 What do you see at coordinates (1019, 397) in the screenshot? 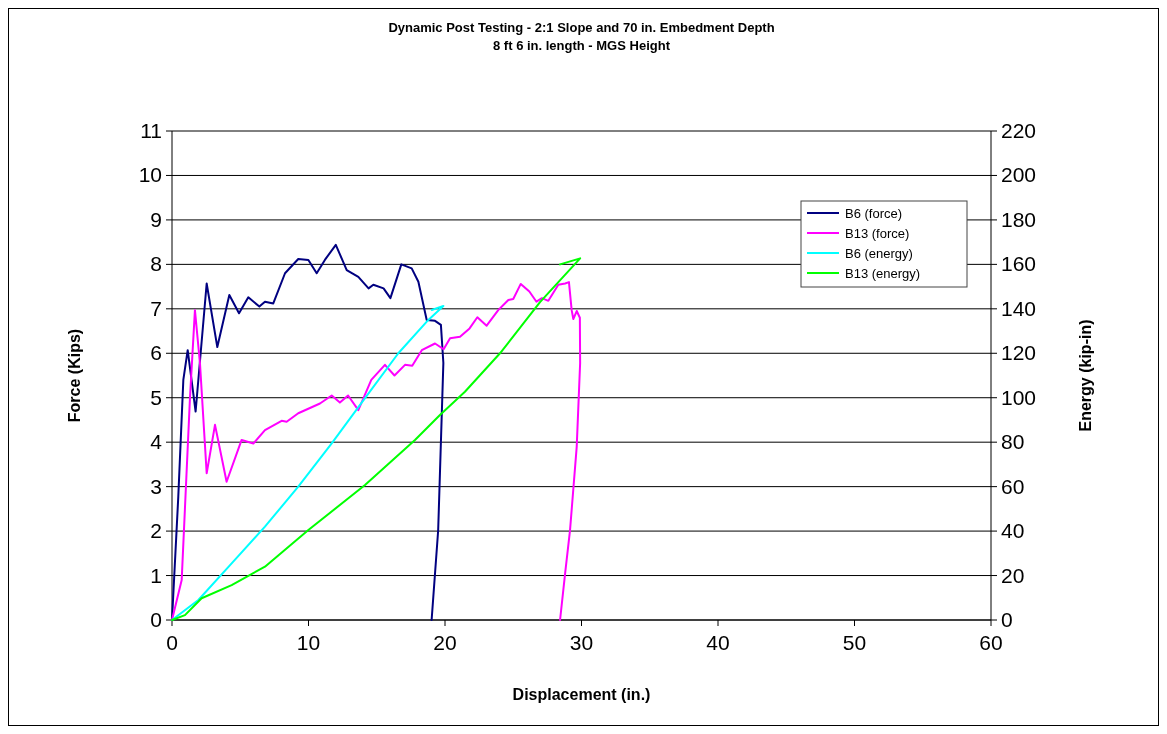
I see `y2-tick-label: 100` at bounding box center [1019, 397].